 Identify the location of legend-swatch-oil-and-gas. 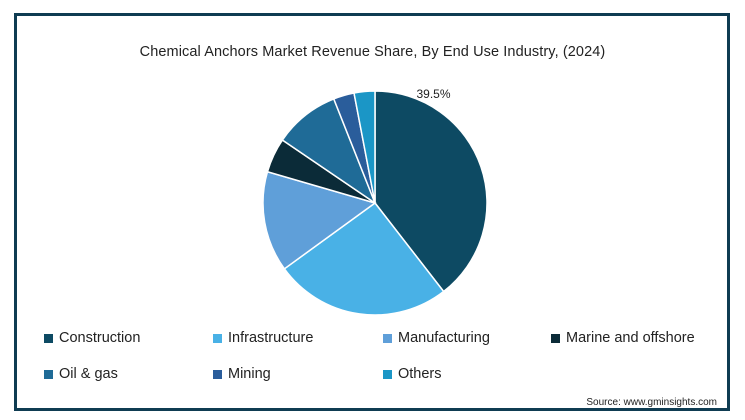
(48, 374).